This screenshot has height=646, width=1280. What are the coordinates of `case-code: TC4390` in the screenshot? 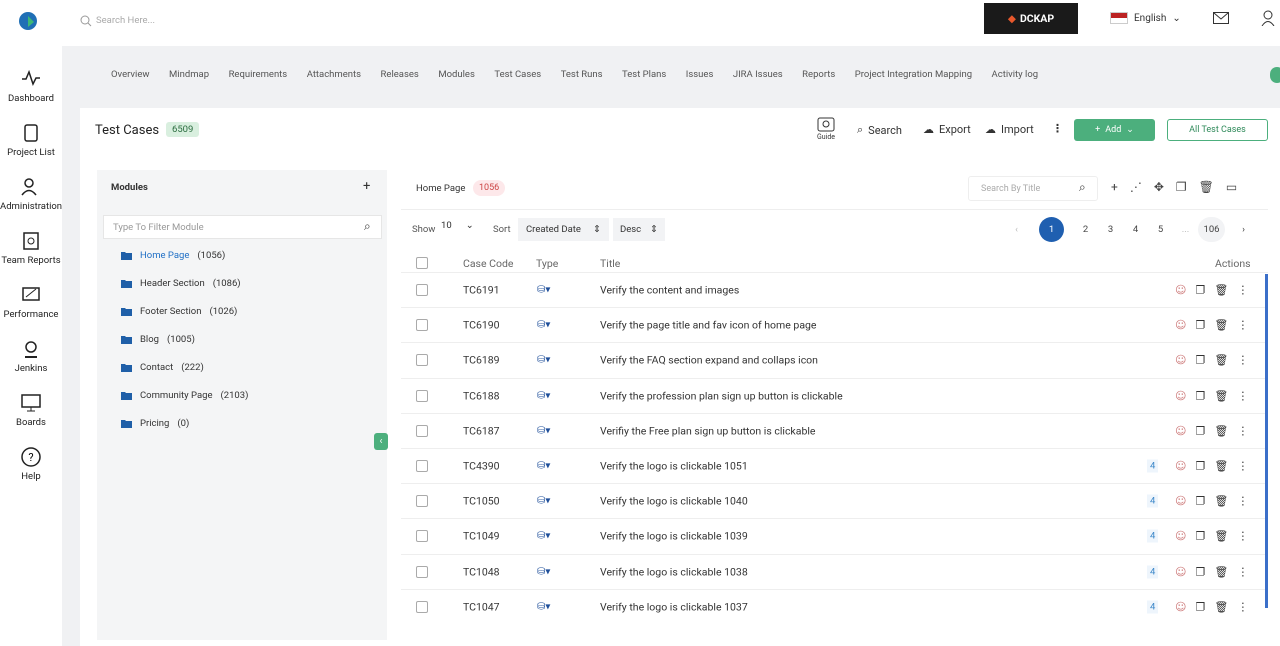 It's located at (481, 466).